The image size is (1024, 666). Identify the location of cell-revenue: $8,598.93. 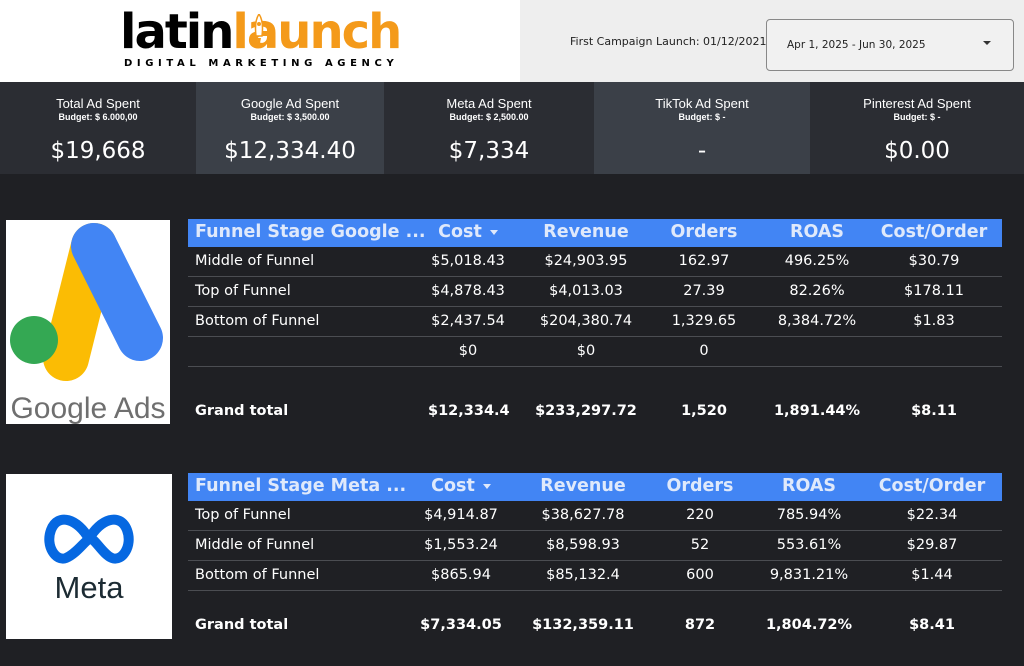
(583, 545).